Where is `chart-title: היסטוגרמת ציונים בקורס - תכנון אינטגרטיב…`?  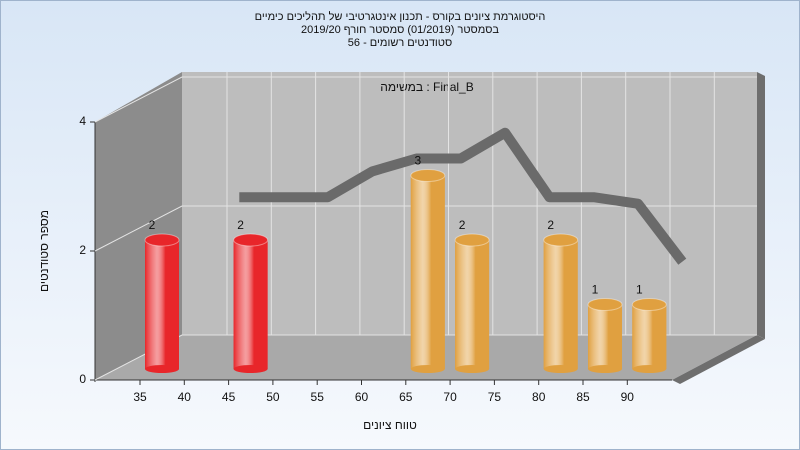 chart-title: היסטוגרמת ציונים בקורס - תכנון אינטגרטיב… is located at coordinates (400, 16).